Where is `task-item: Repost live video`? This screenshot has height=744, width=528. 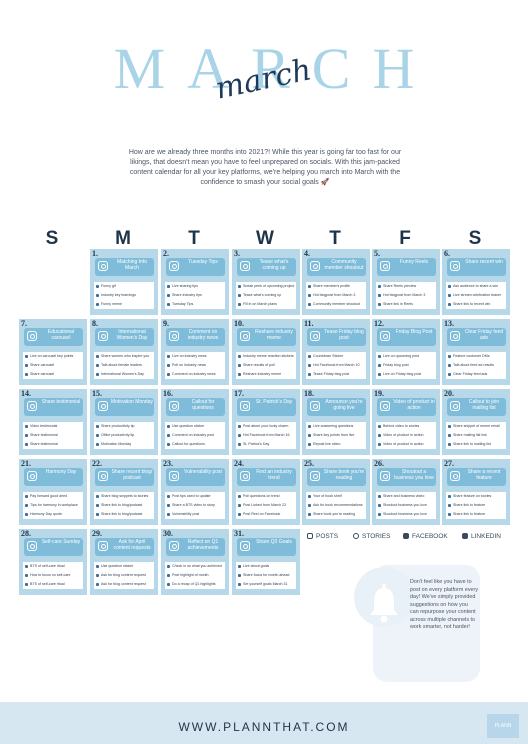
task-item: Repost live video is located at coordinates (336, 444).